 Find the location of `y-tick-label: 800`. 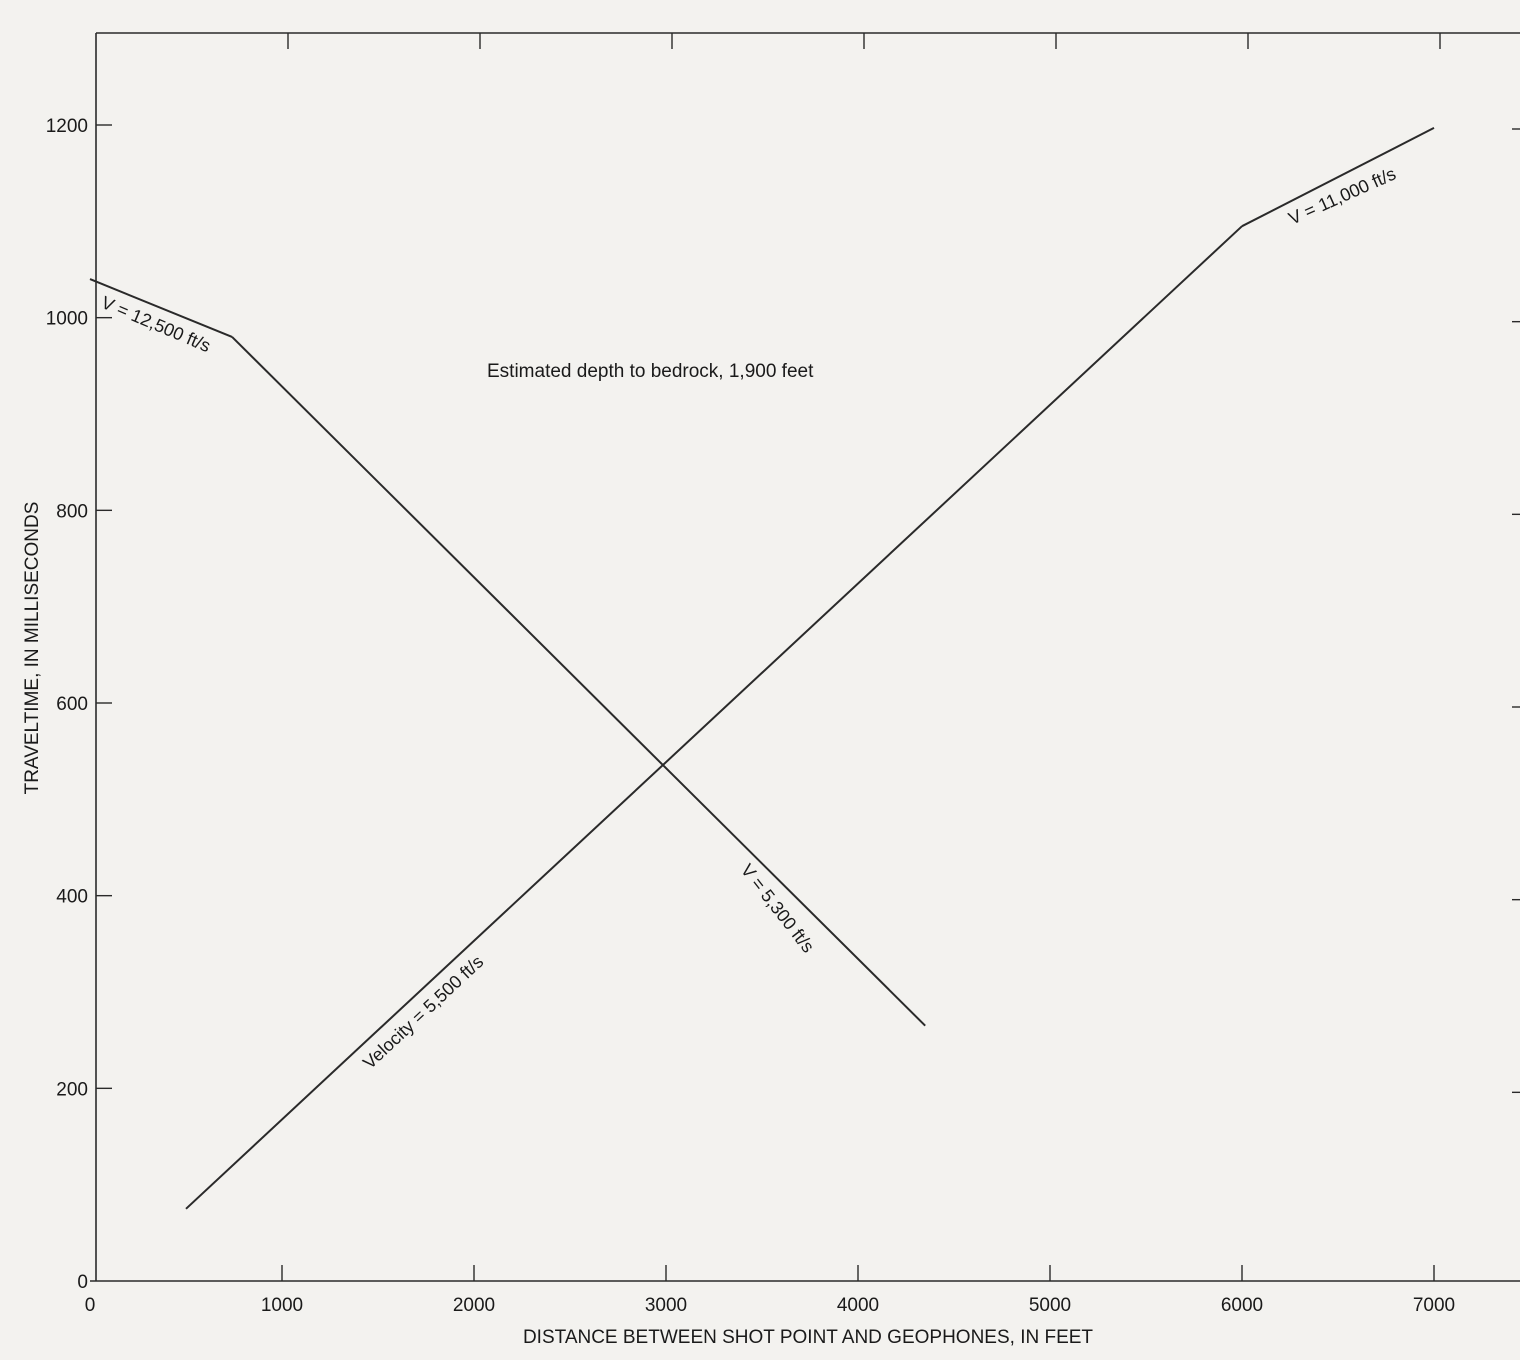

y-tick-label: 800 is located at coordinates (72, 511).